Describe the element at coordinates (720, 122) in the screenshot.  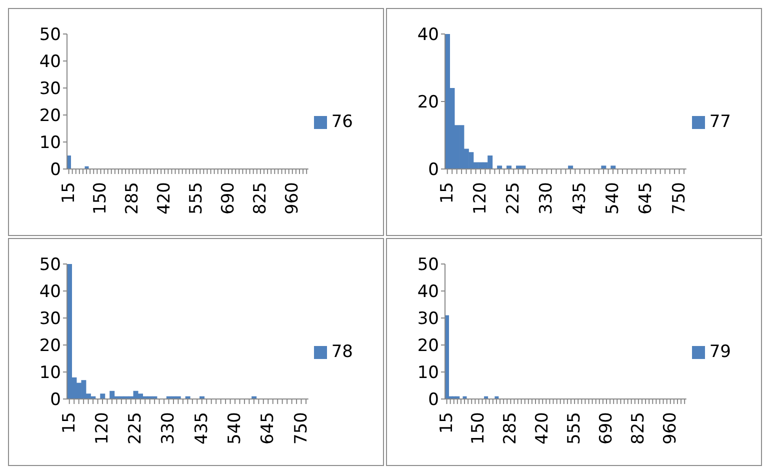
I see `legend-label: 77` at that location.